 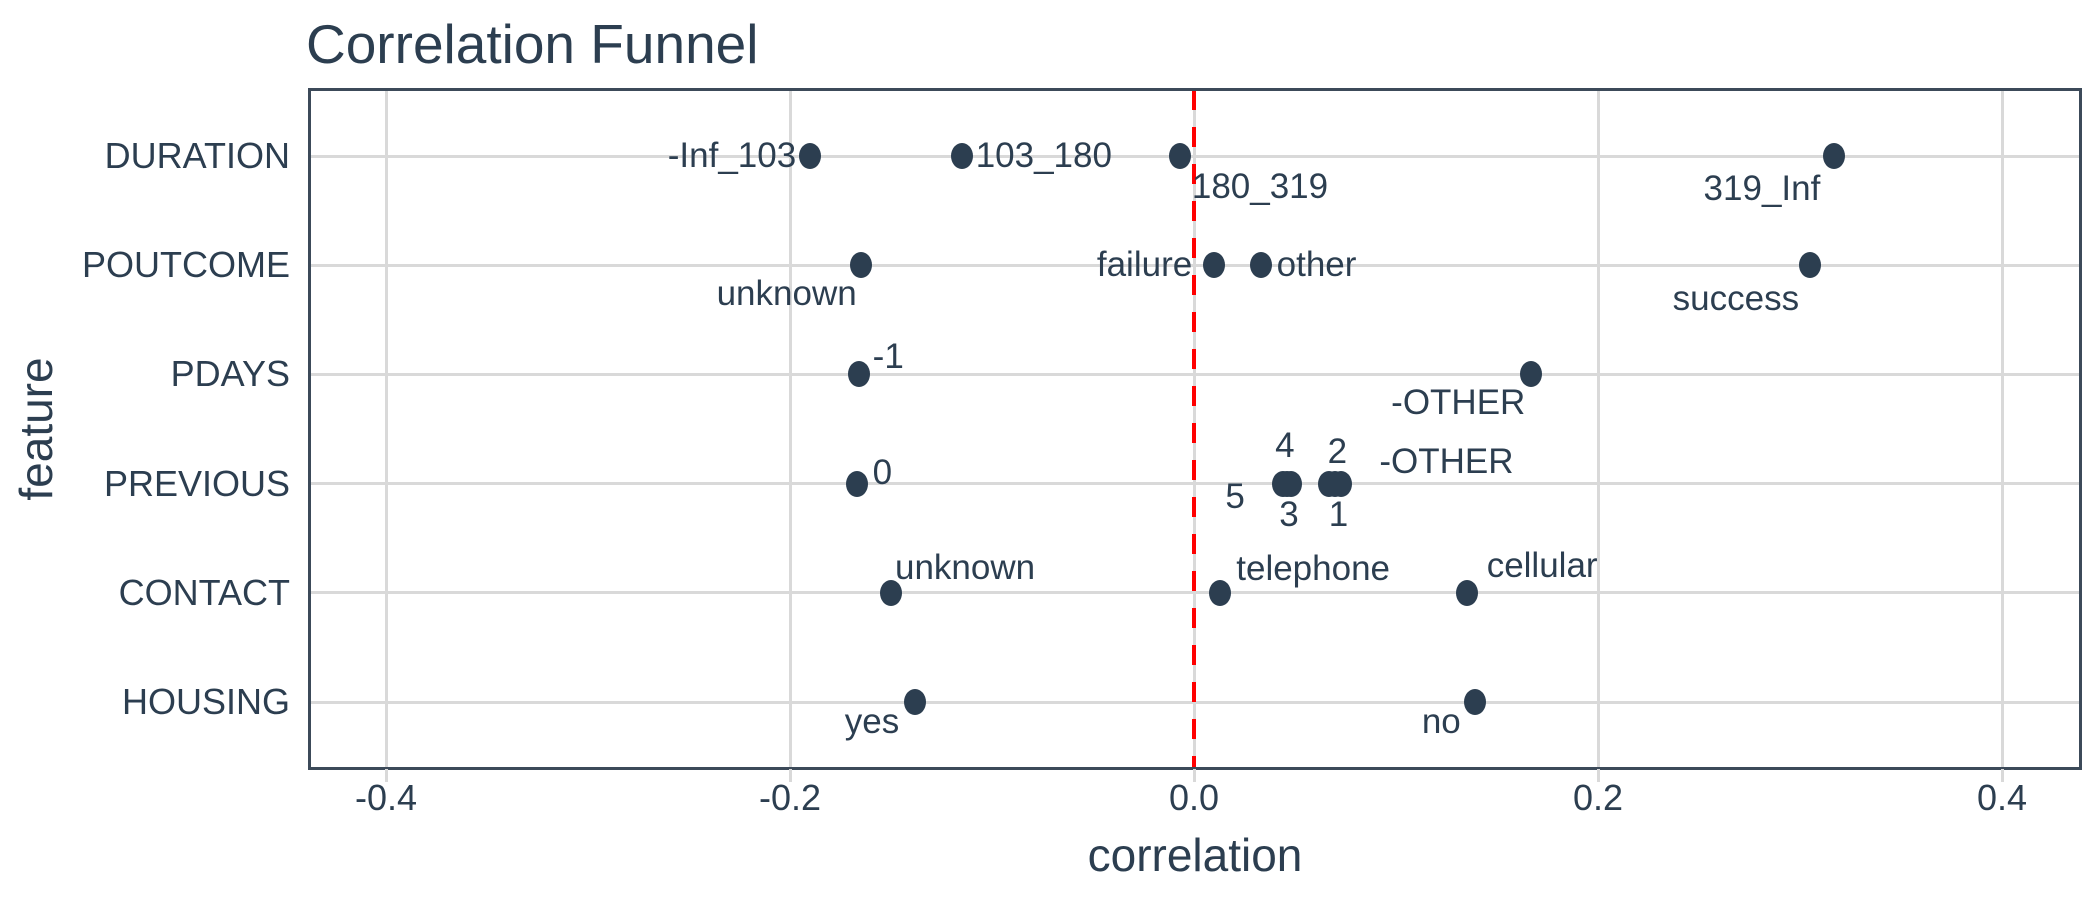 I want to click on x-axis-tick-label: 0.4, so click(x=2002, y=797).